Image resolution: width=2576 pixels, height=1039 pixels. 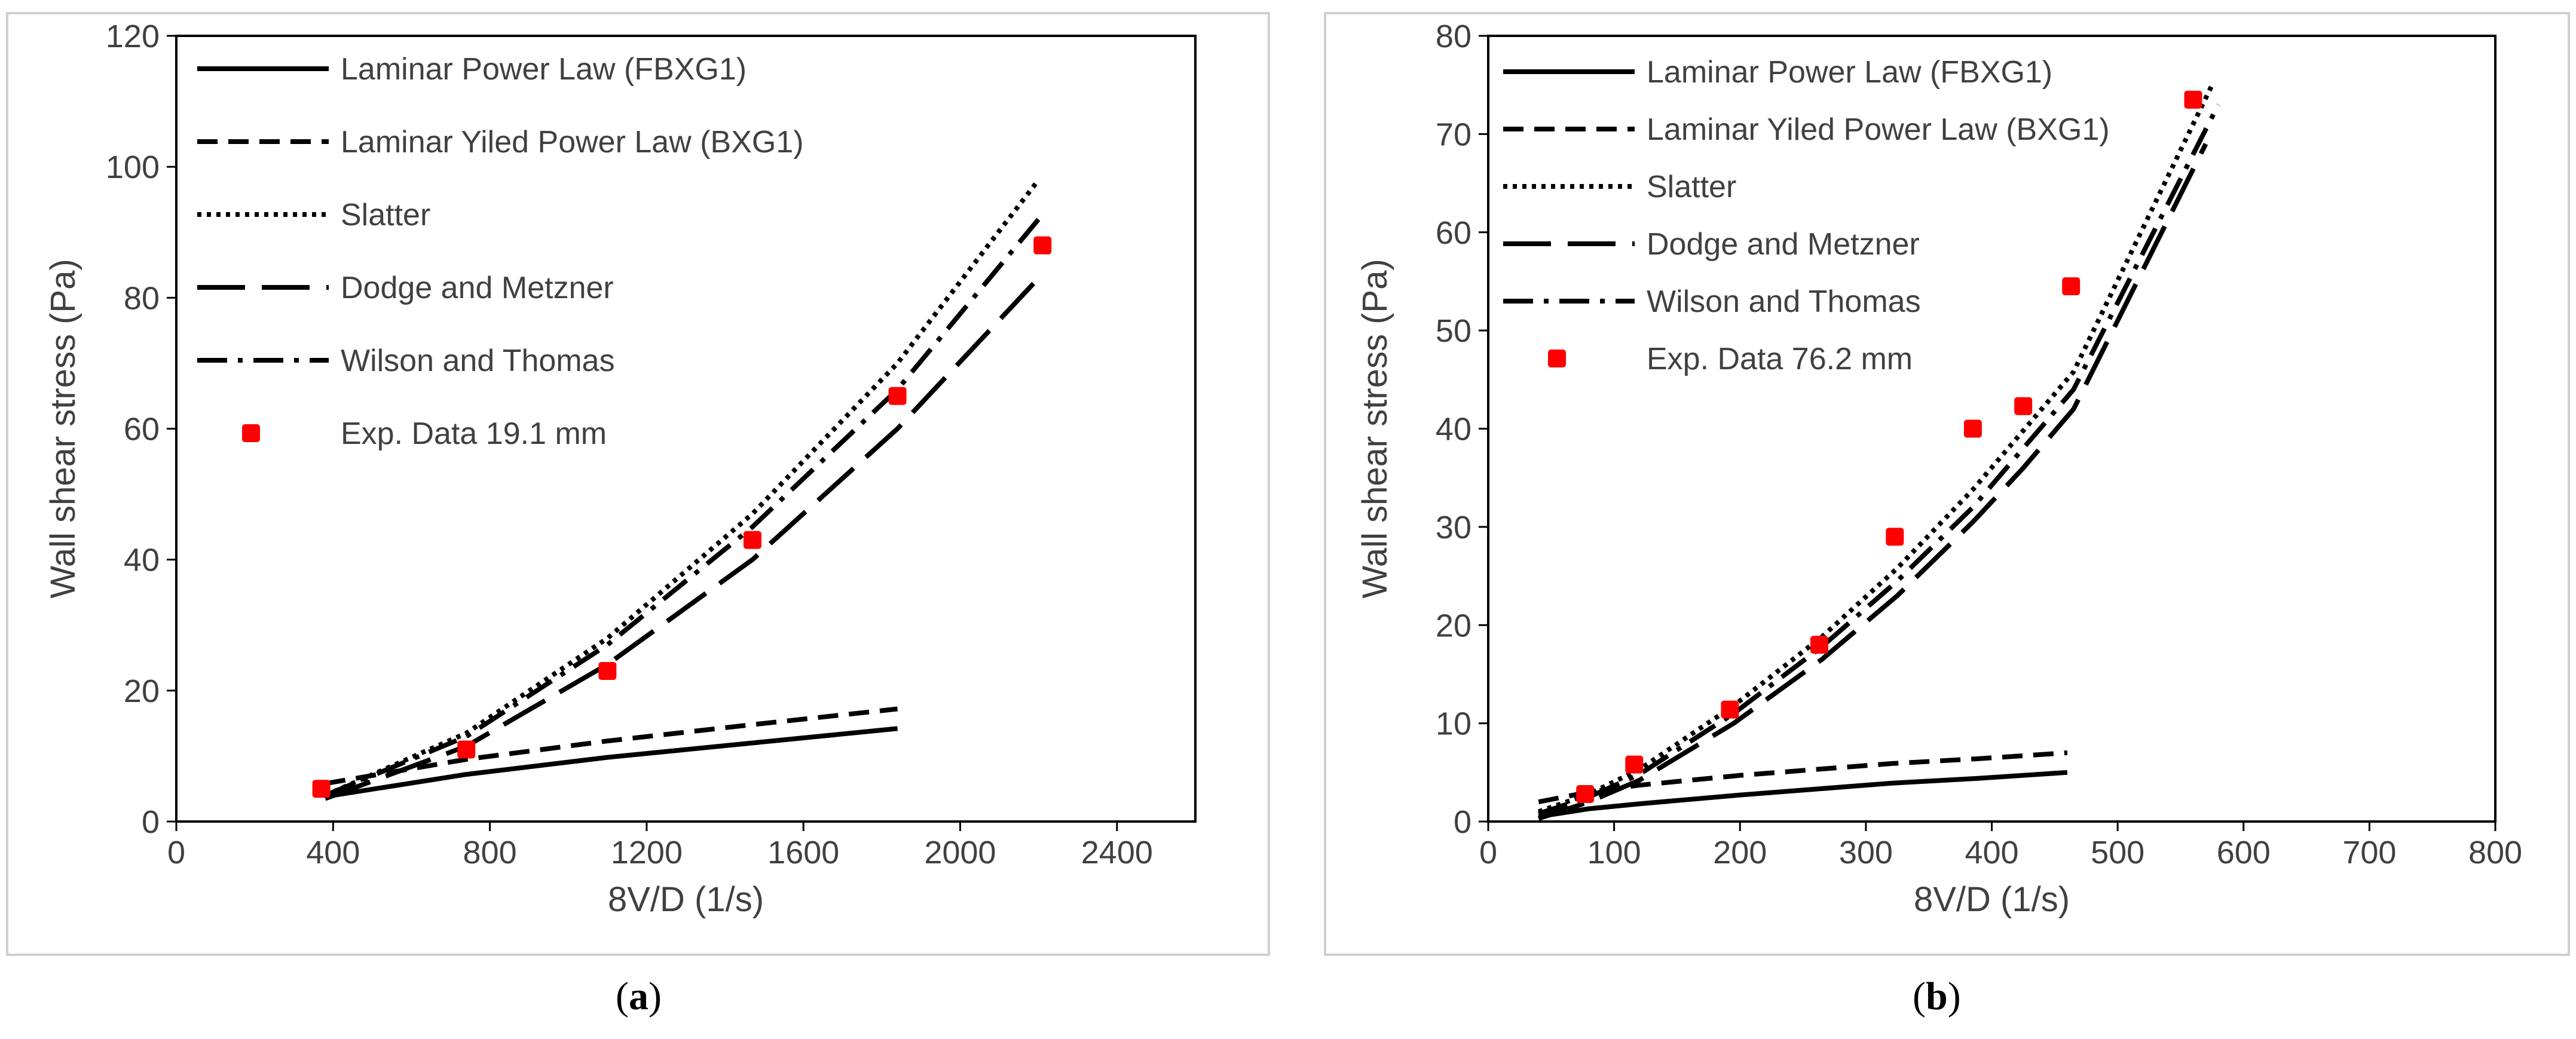 I want to click on x-tick-label: 1200, so click(x=647, y=853).